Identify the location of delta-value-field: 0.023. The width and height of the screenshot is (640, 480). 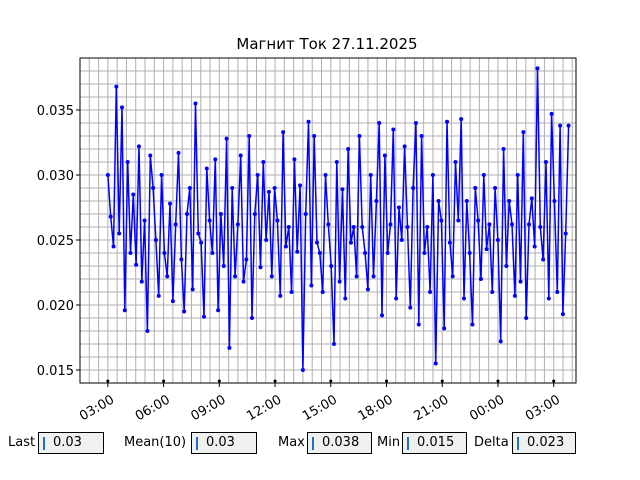
(544, 443).